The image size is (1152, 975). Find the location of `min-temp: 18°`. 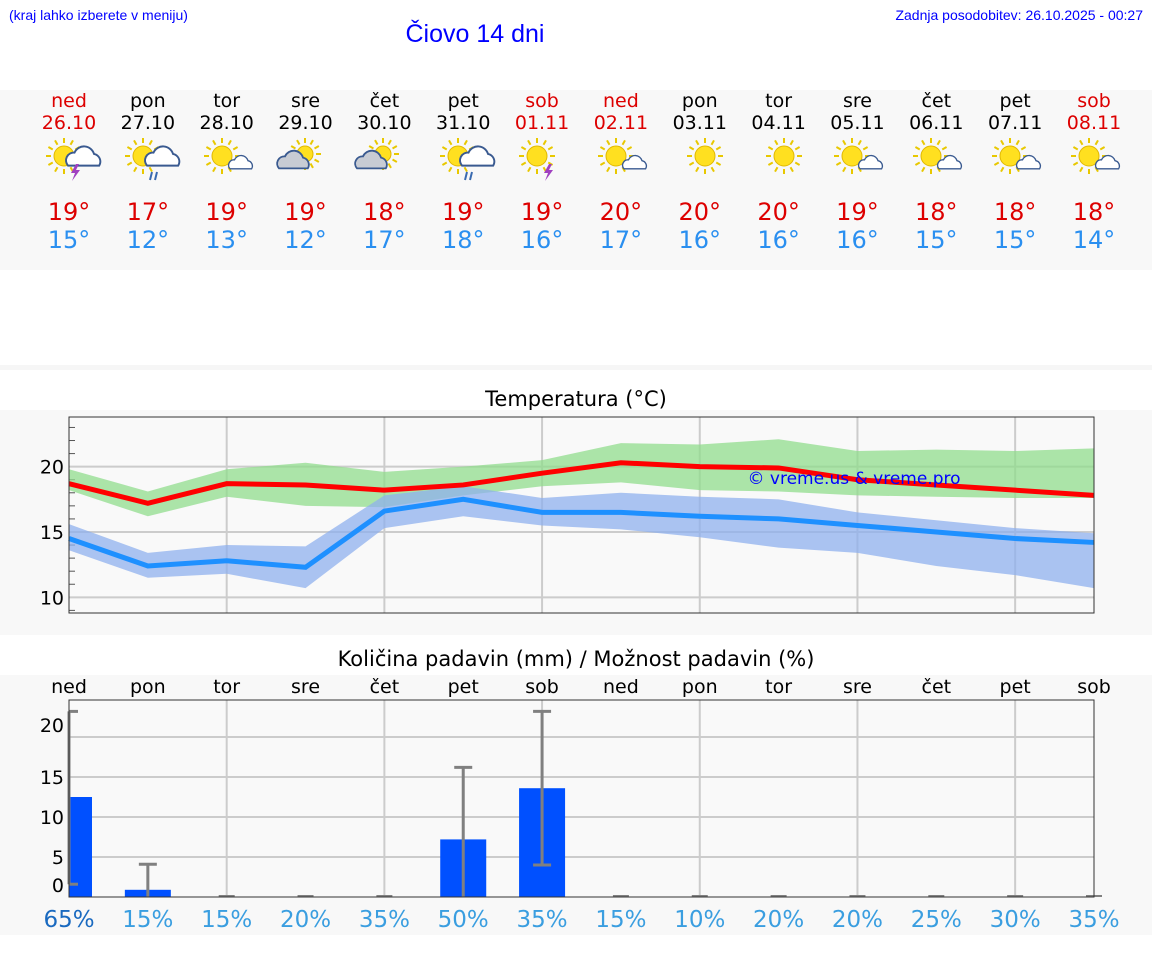

min-temp: 18° is located at coordinates (463, 240).